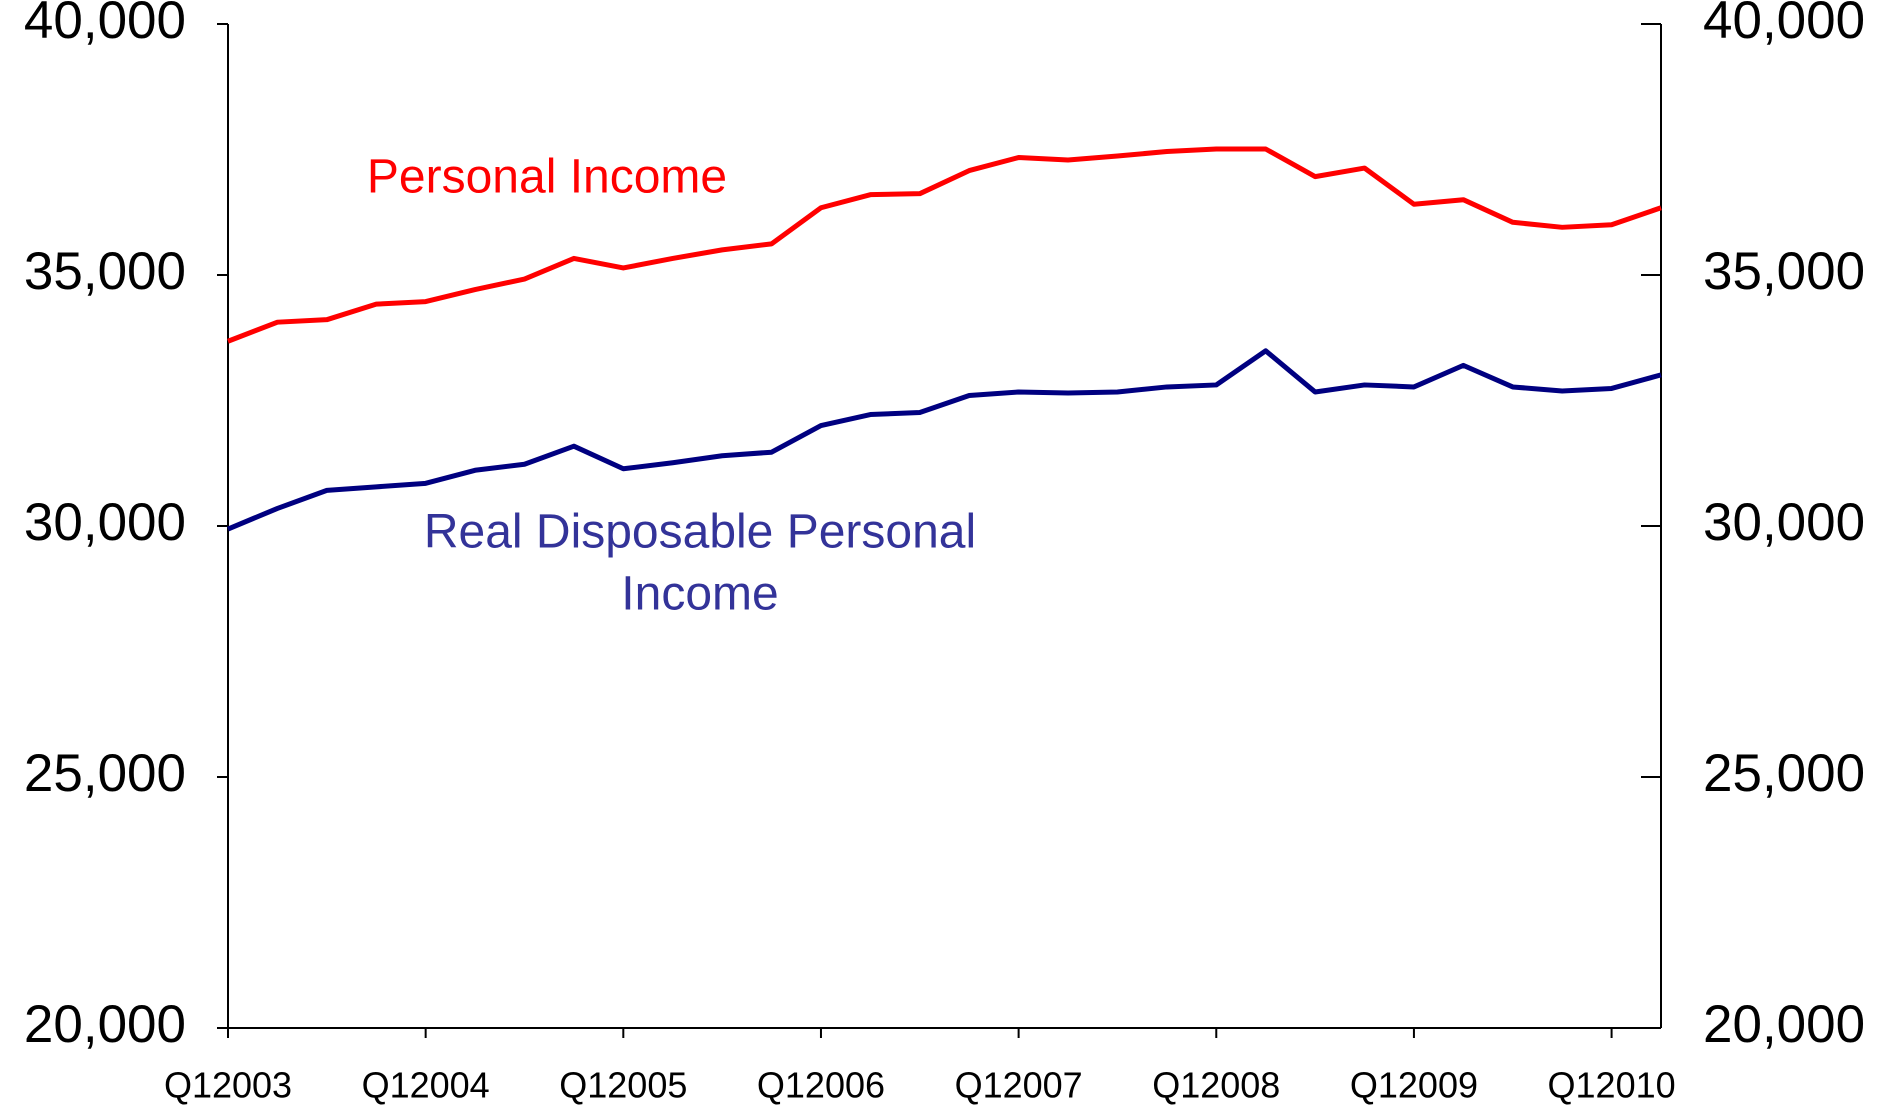 The image size is (1881, 1109). I want to click on y2-tick-label: 30,000, so click(1784, 522).